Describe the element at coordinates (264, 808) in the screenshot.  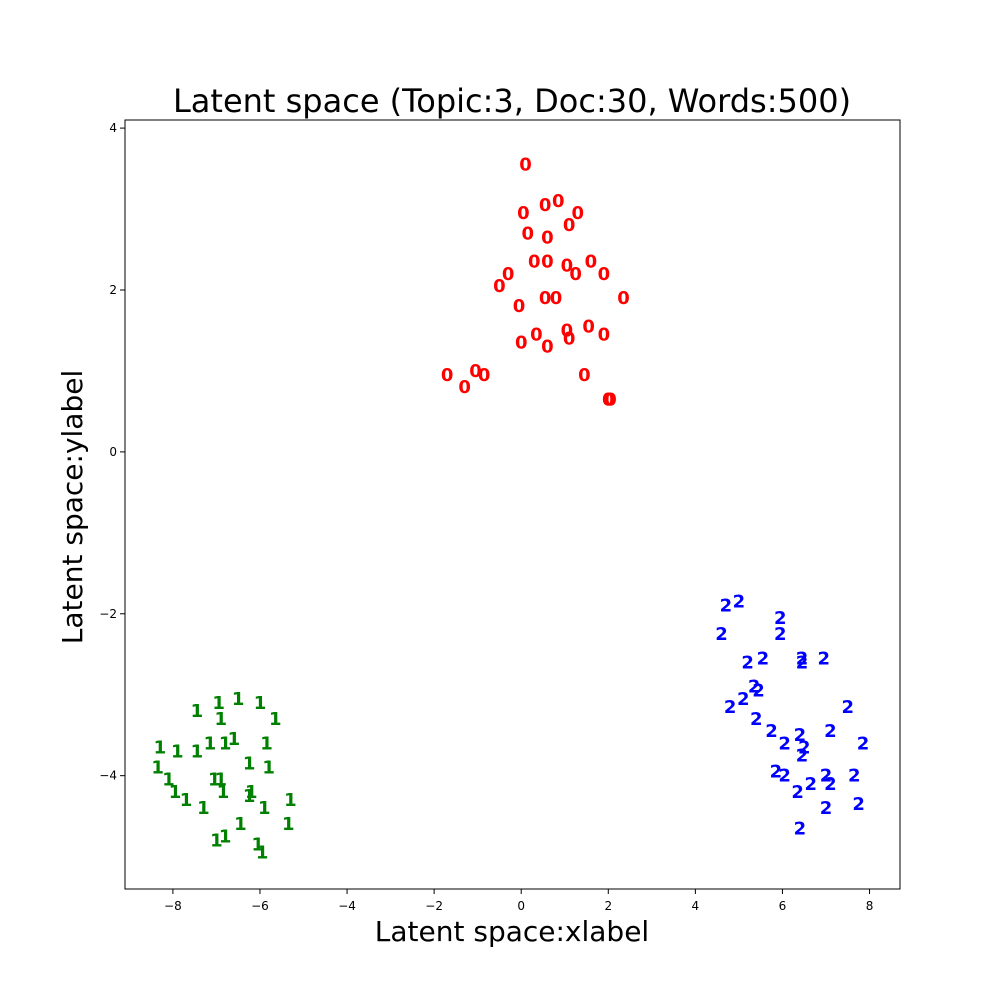
I see `point-topic-1-25: 1` at that location.